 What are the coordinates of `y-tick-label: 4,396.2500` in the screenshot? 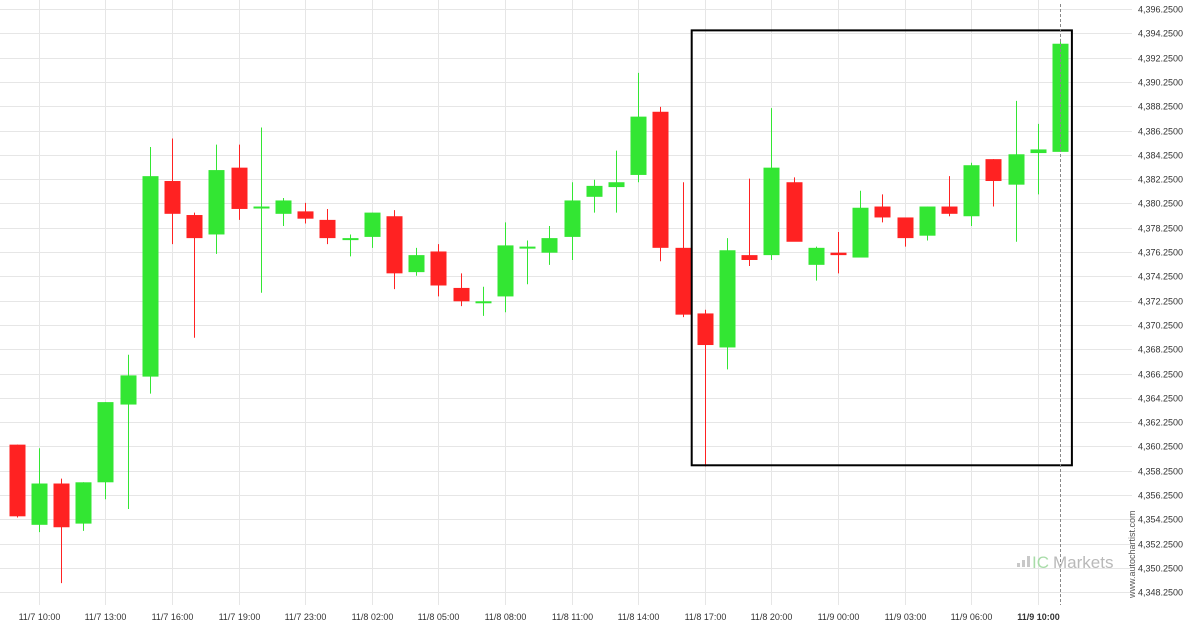 It's located at (1160, 10).